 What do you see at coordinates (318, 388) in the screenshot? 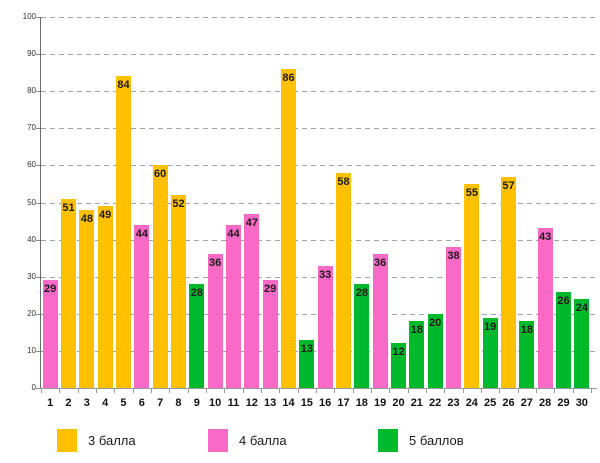
I see `x-axis` at bounding box center [318, 388].